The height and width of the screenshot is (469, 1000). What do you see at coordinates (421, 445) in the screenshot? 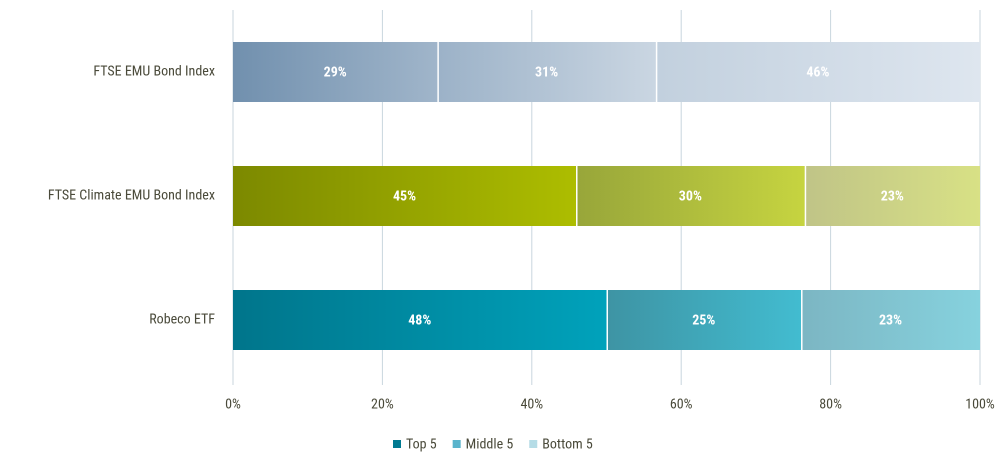
I see `legend-label: Top 5` at bounding box center [421, 445].